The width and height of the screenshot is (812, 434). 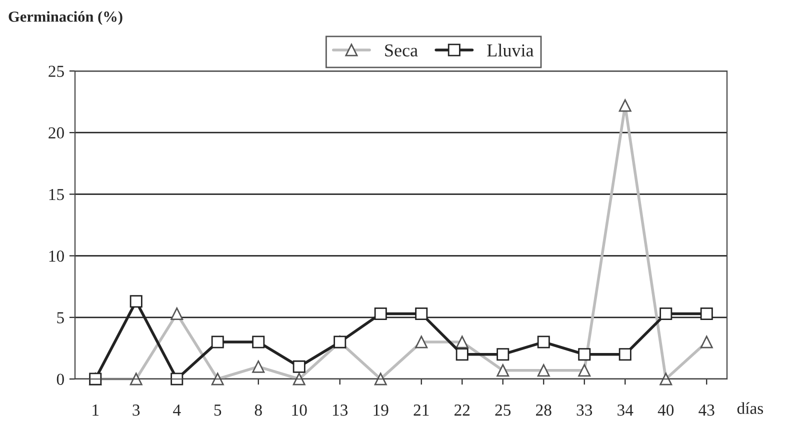 What do you see at coordinates (421, 410) in the screenshot?
I see `x-tick-label: 21` at bounding box center [421, 410].